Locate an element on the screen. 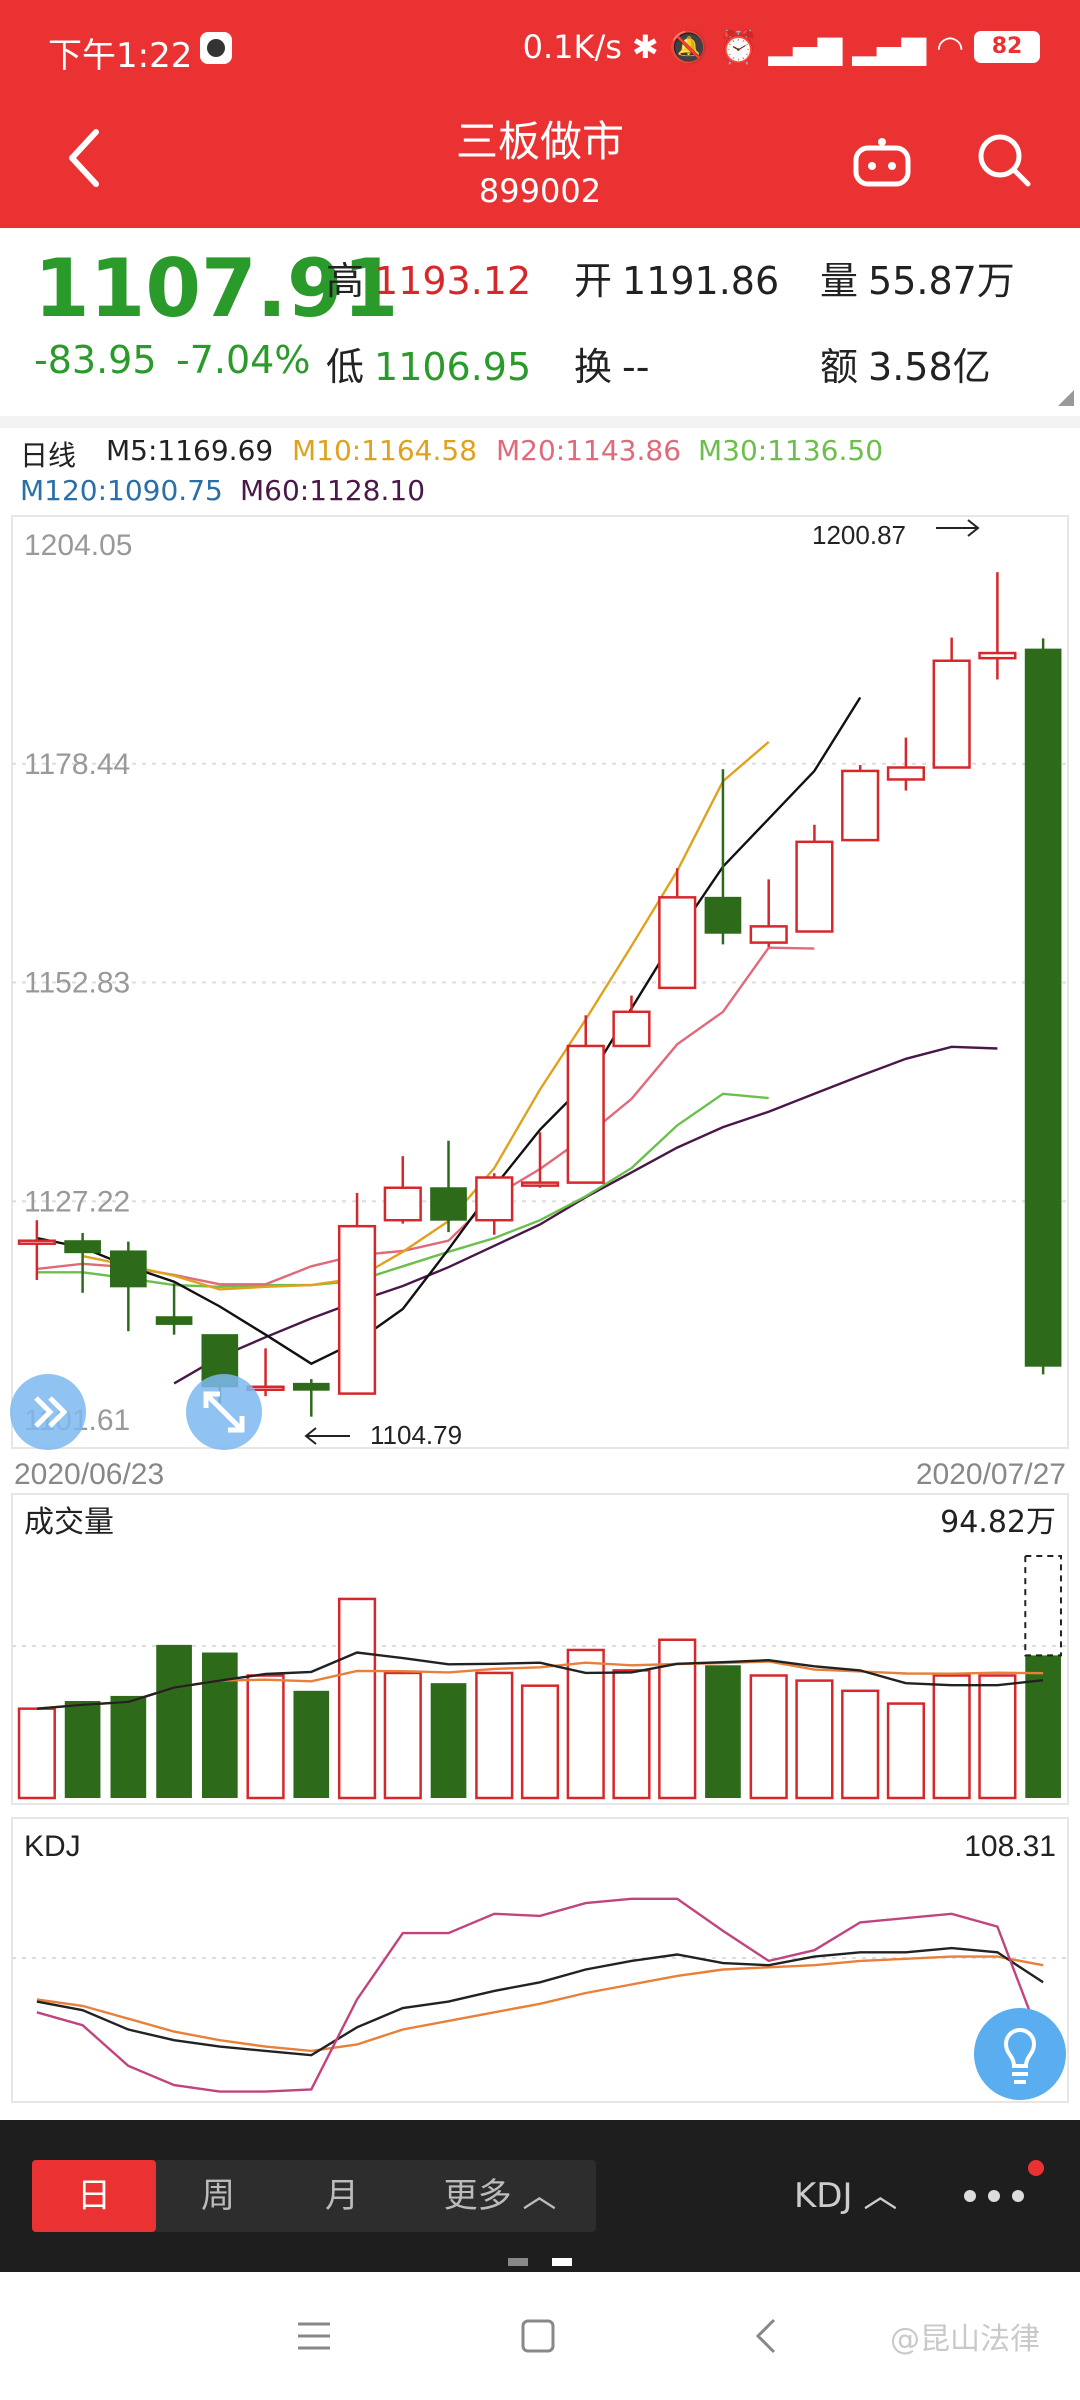  volume-projection-bar is located at coordinates (1043, 1606).